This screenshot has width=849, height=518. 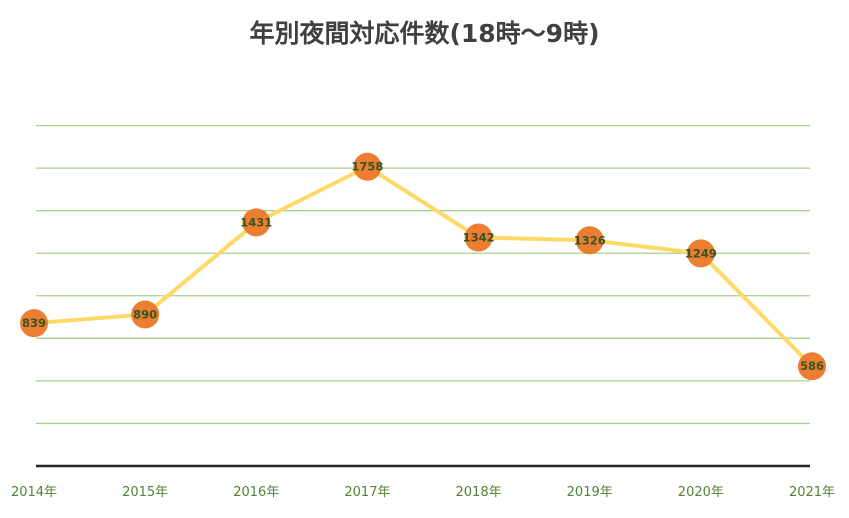 I want to click on chart-title: 年別夜間対応件数(18時～9時), so click(x=424, y=33).